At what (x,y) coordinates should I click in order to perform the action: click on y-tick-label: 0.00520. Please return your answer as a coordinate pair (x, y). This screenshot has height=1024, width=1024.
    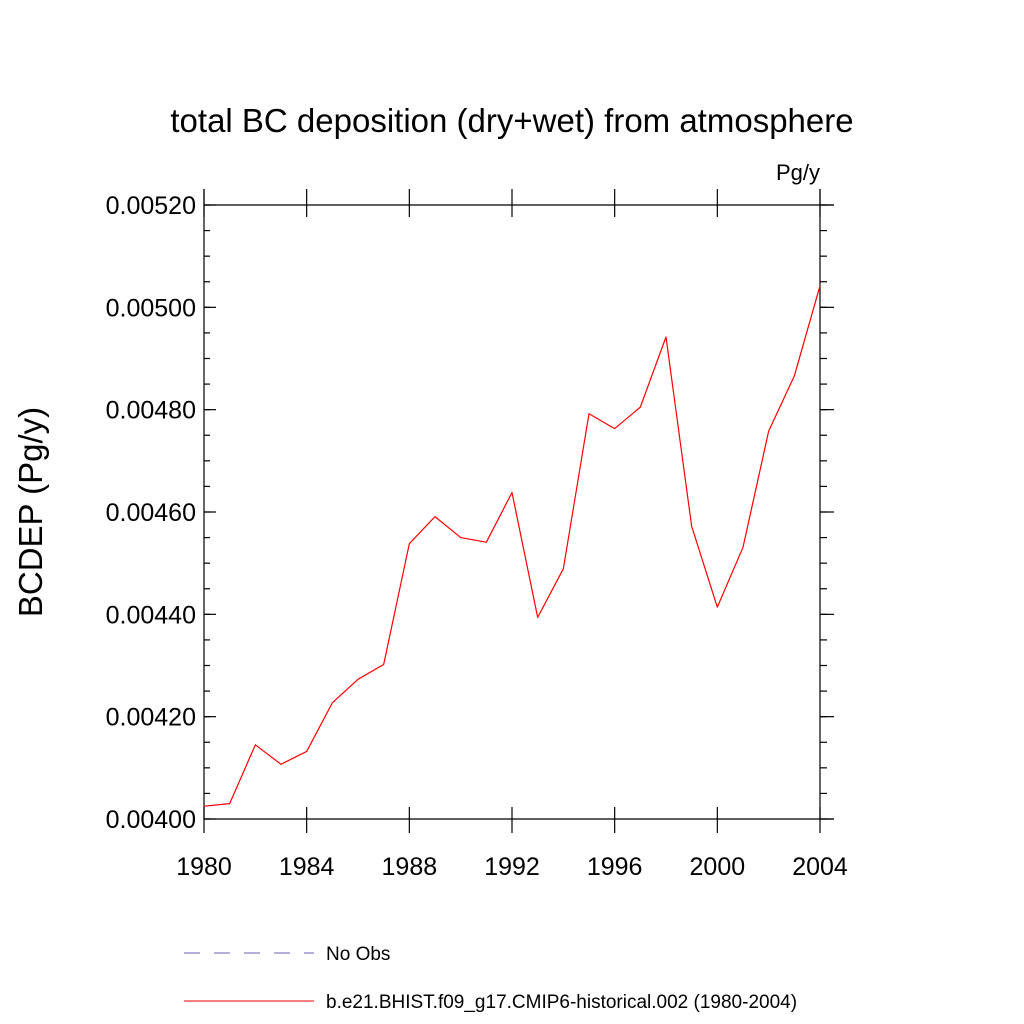
    Looking at the image, I should click on (151, 206).